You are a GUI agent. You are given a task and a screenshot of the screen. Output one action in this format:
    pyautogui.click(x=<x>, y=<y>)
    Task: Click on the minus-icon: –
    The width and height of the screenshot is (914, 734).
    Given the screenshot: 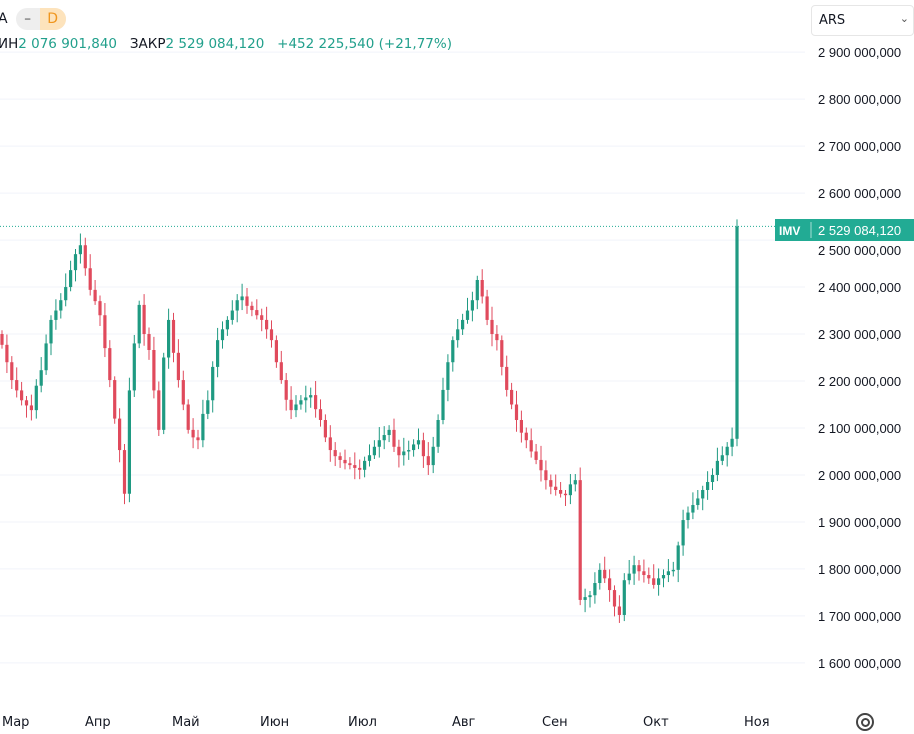 What is the action you would take?
    pyautogui.click(x=28, y=19)
    